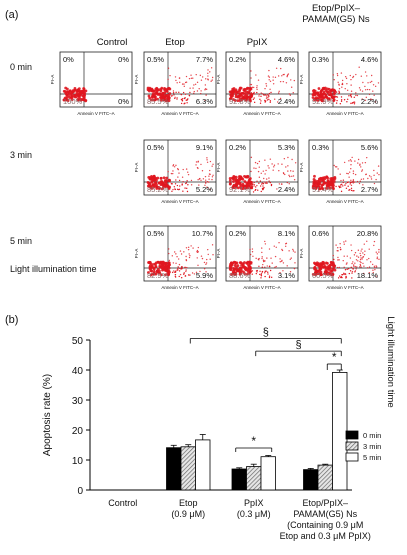 This screenshot has height=555, width=407. Describe the element at coordinates (345, 85) in the screenshot. I see `scatter-dots` at that location.